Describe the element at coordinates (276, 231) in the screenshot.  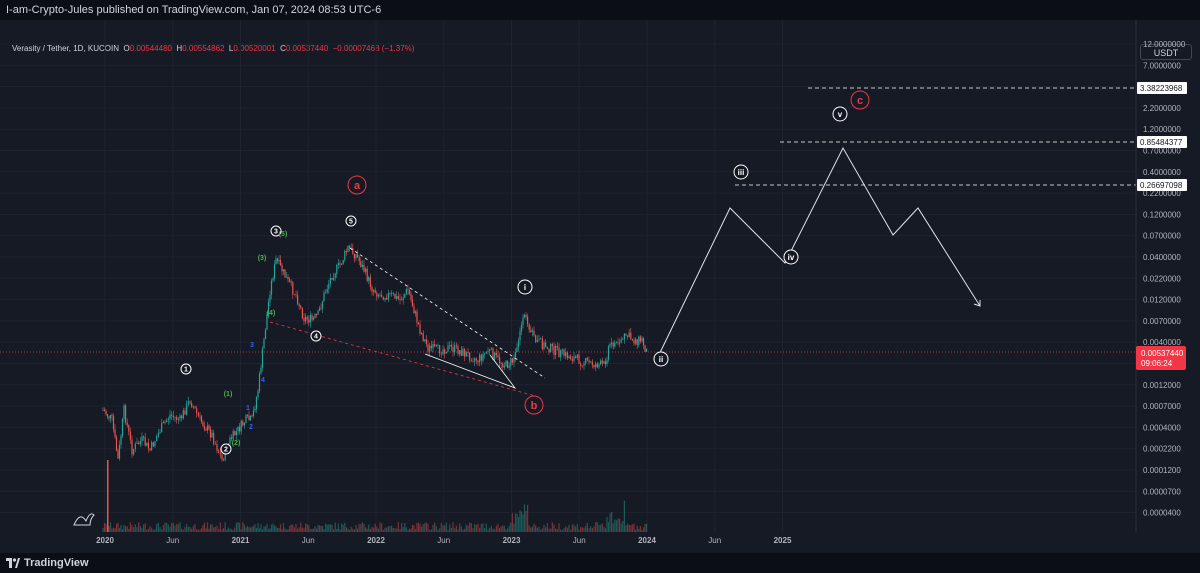
I see `wave-label-text: 3` at that location.